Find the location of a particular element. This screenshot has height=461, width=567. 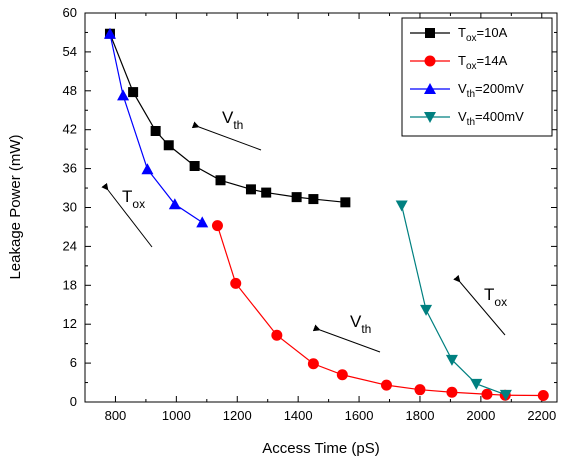

legend-label: Vth=400mV is located at coordinates (491, 118).